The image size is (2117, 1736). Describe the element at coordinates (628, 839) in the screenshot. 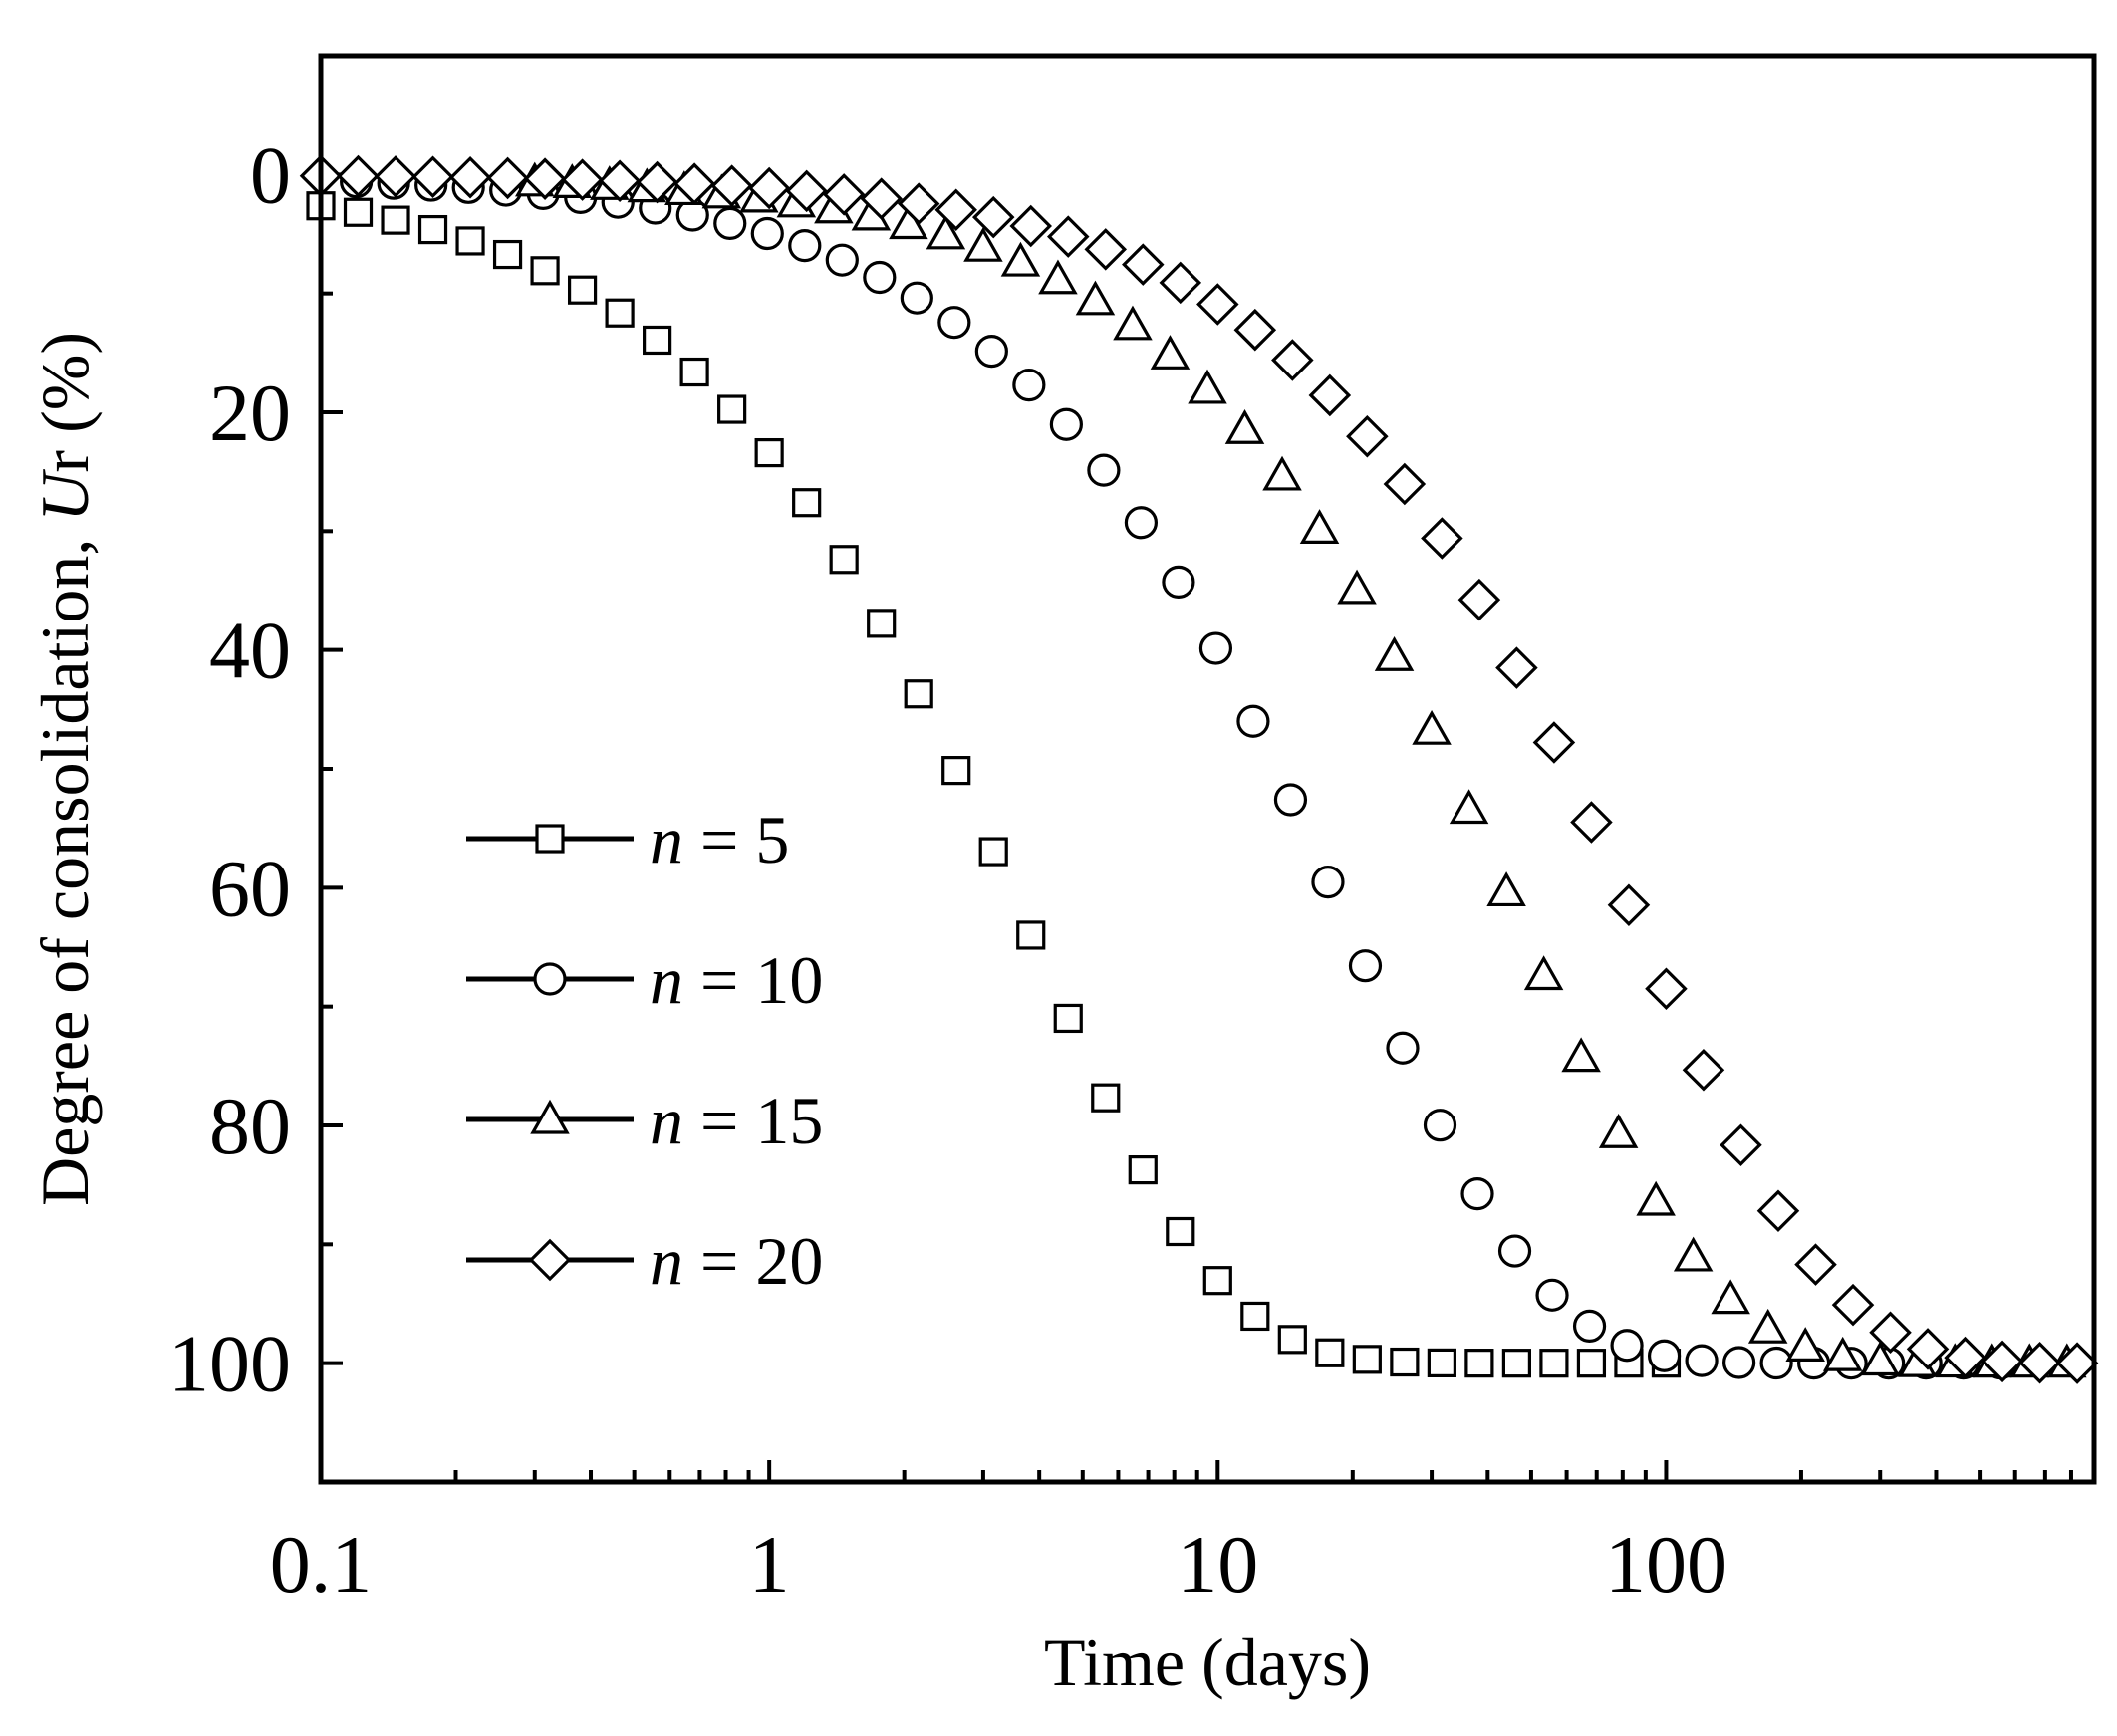

I see `legend-item: n = 5` at that location.